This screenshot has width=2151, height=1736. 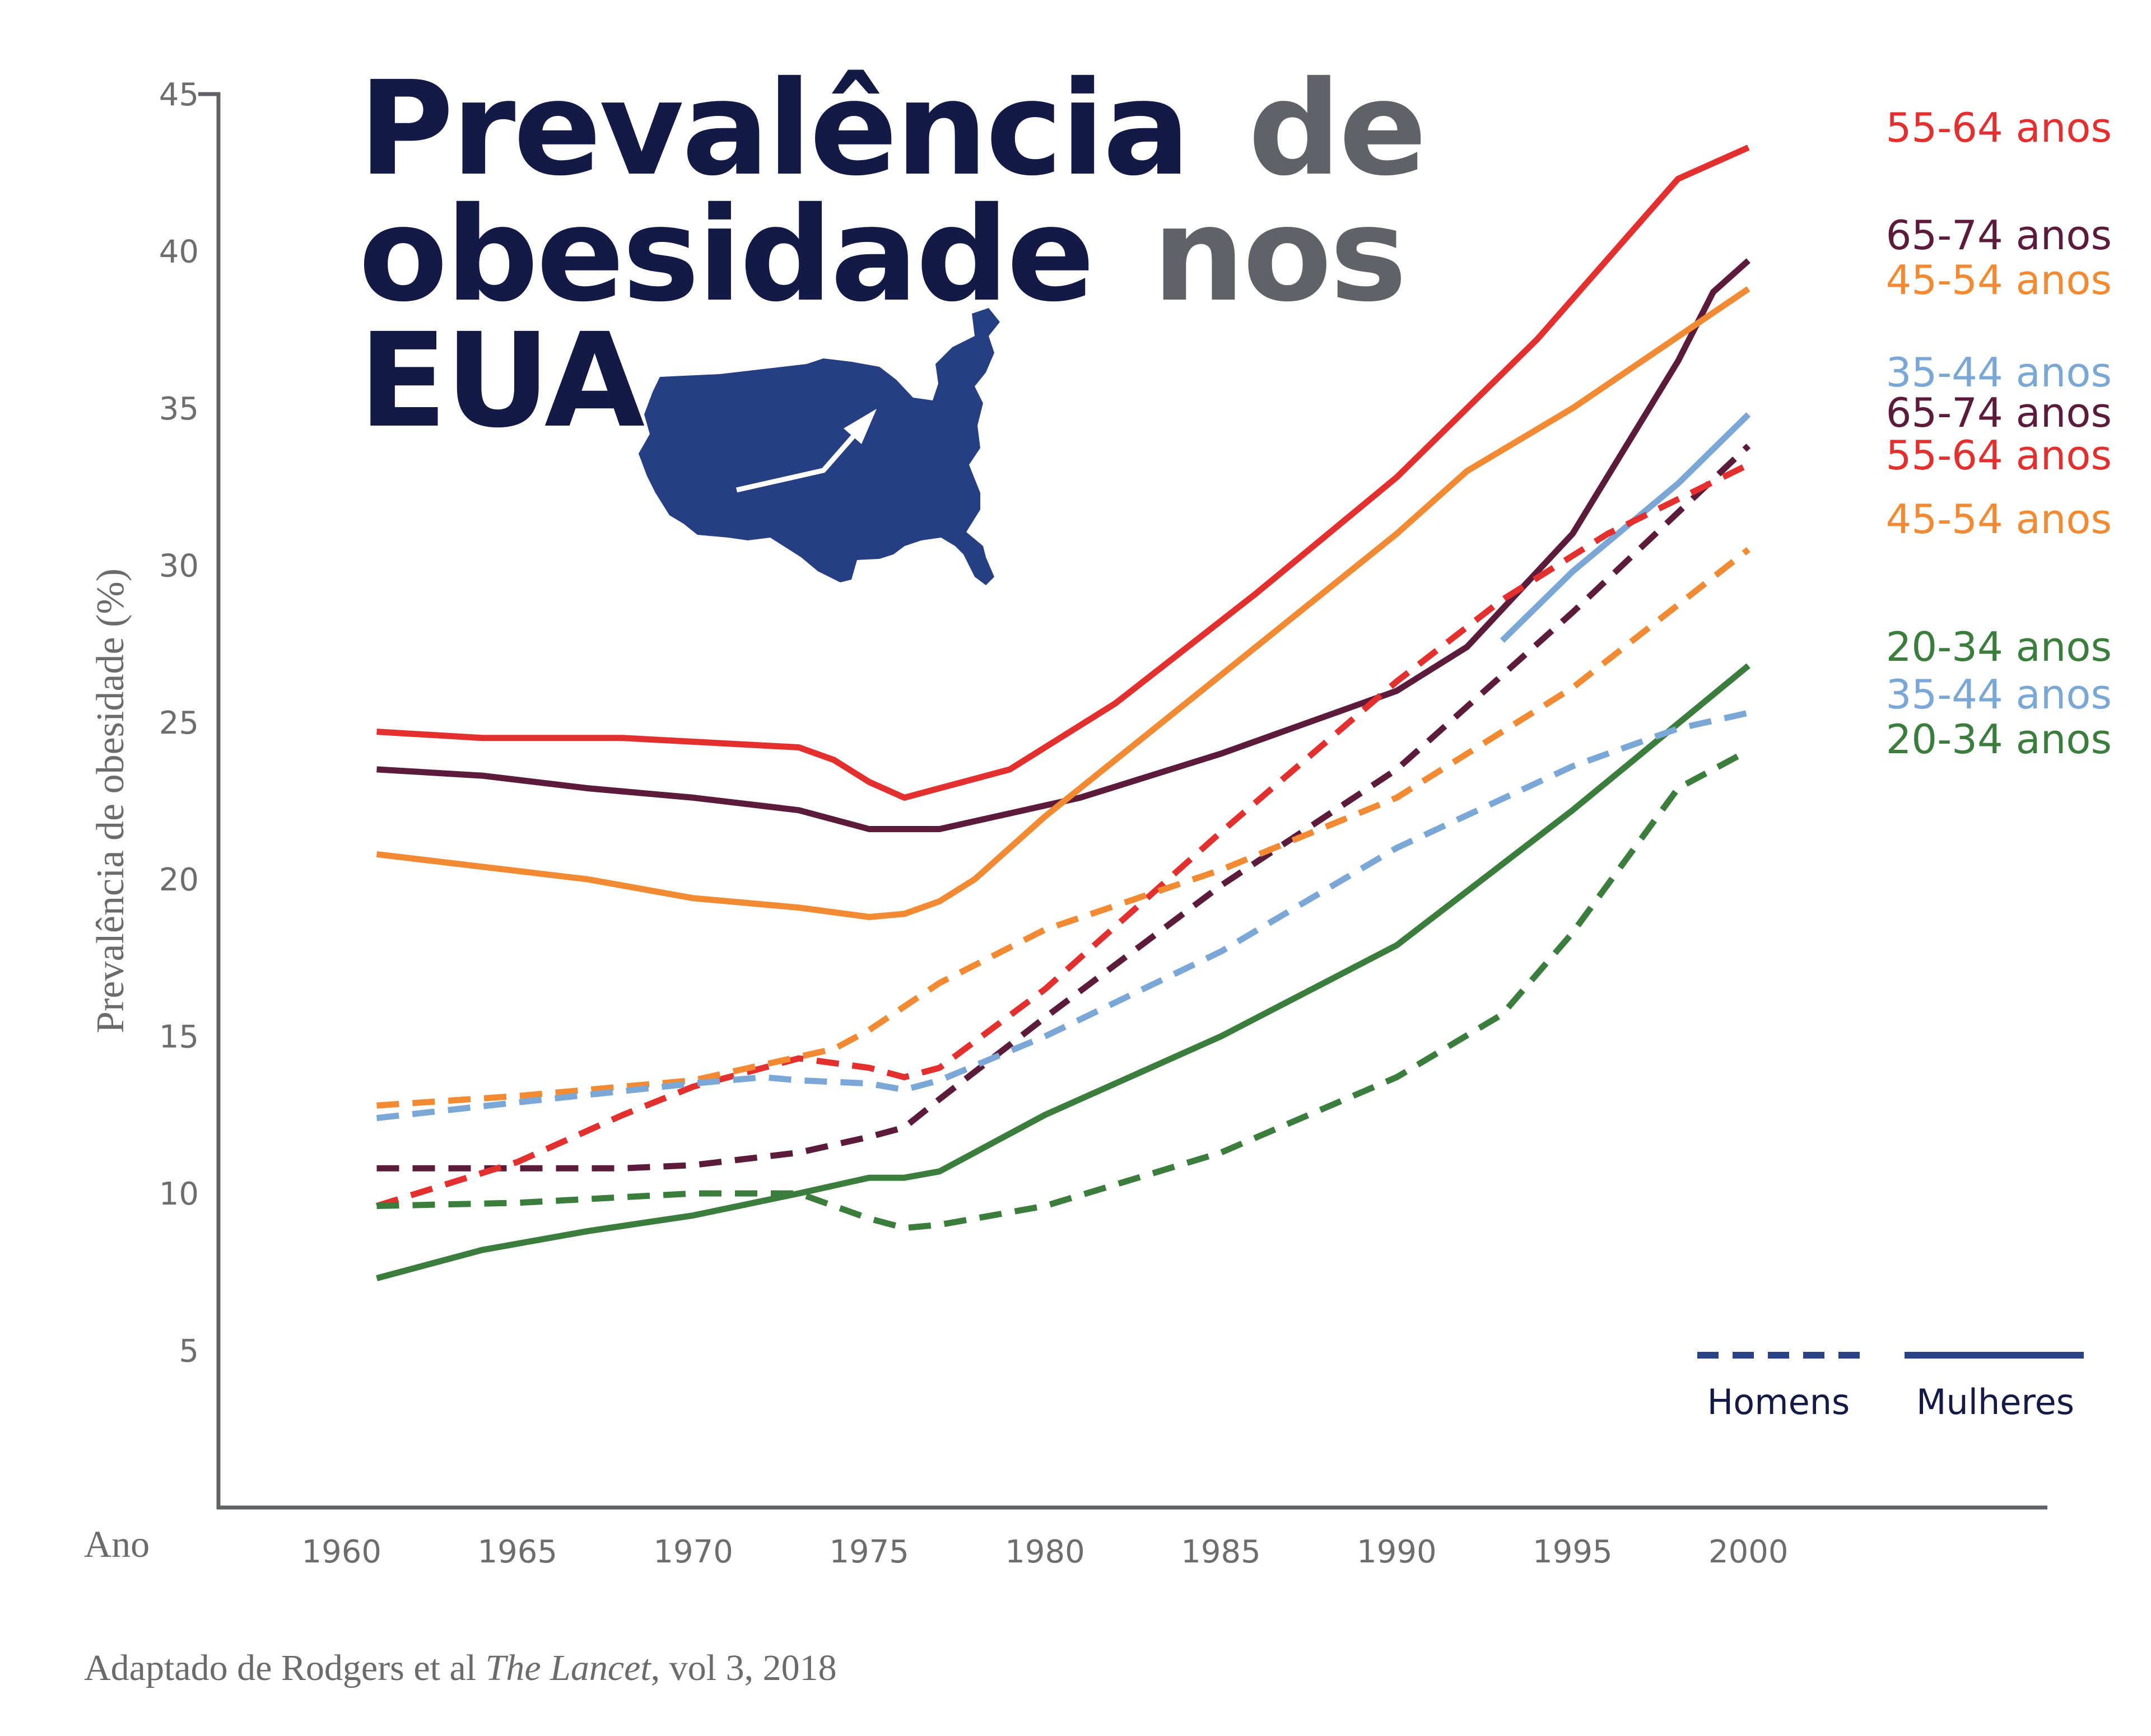 I want to click on title-word-eua: EUA, so click(x=501, y=381).